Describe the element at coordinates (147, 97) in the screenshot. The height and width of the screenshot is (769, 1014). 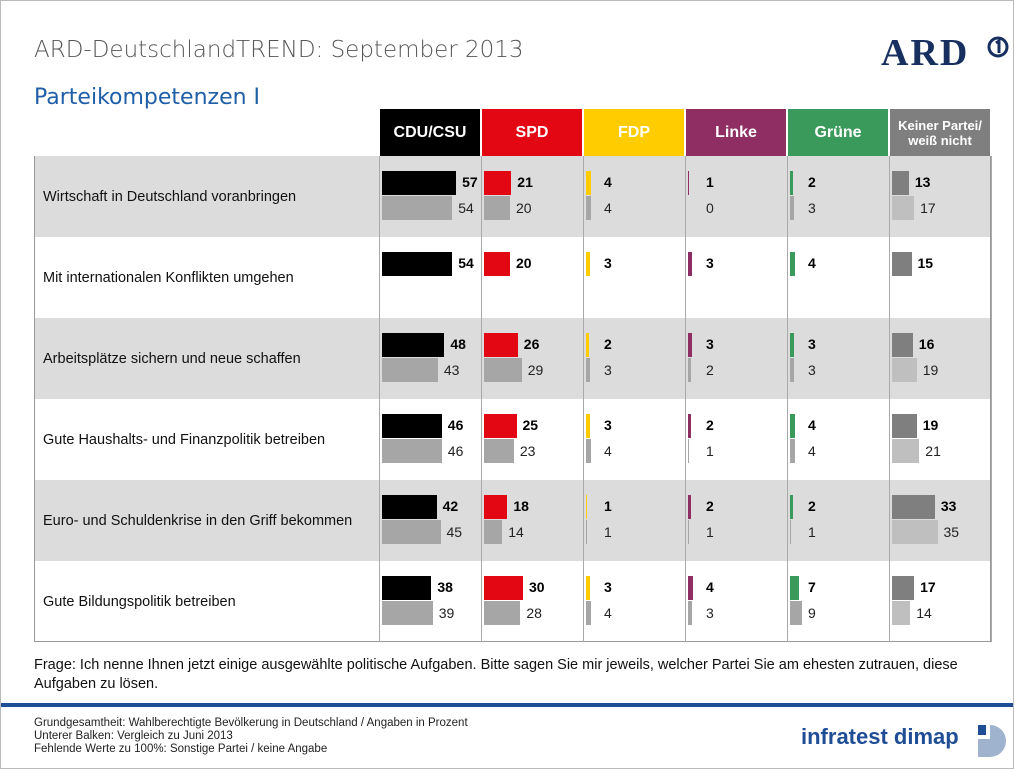
I see `subtitle: Parteikompetenzen I` at that location.